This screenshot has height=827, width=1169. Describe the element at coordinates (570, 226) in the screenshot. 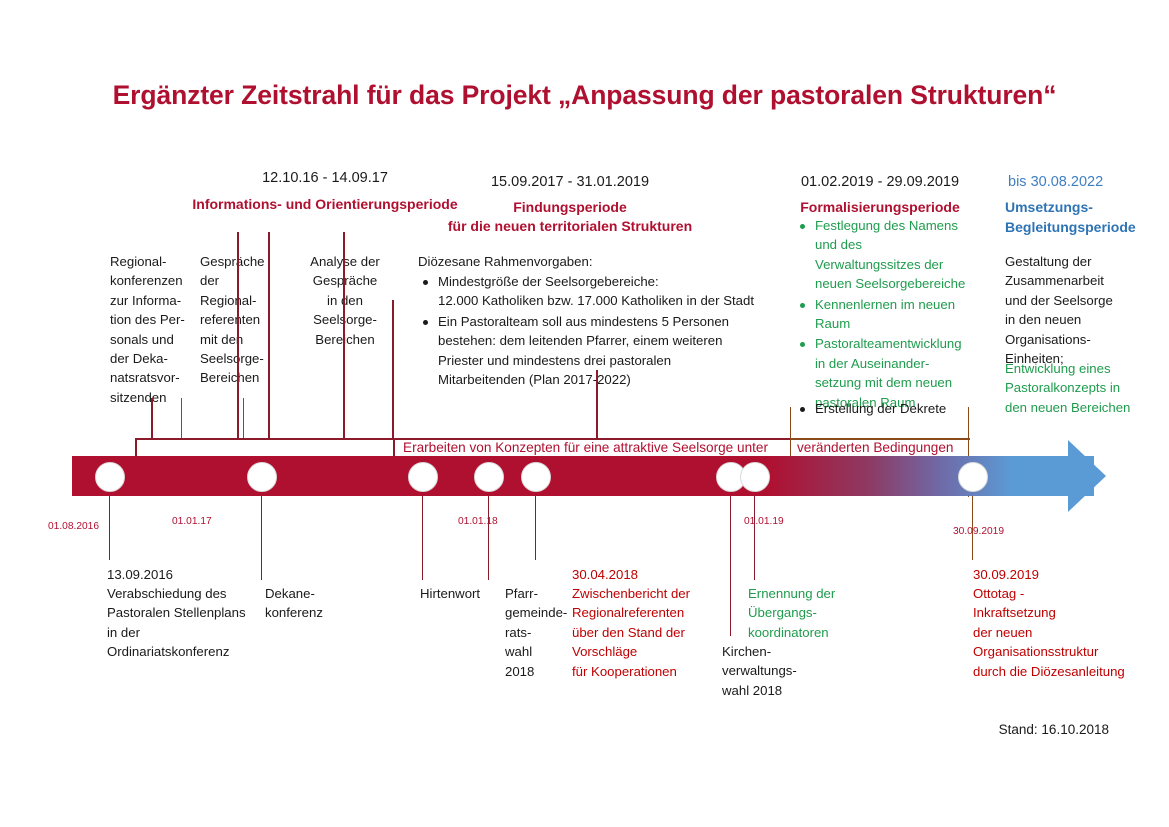

I see `phase-name-findungsperiode-line2: für die neuen territorialen Strukturen` at that location.